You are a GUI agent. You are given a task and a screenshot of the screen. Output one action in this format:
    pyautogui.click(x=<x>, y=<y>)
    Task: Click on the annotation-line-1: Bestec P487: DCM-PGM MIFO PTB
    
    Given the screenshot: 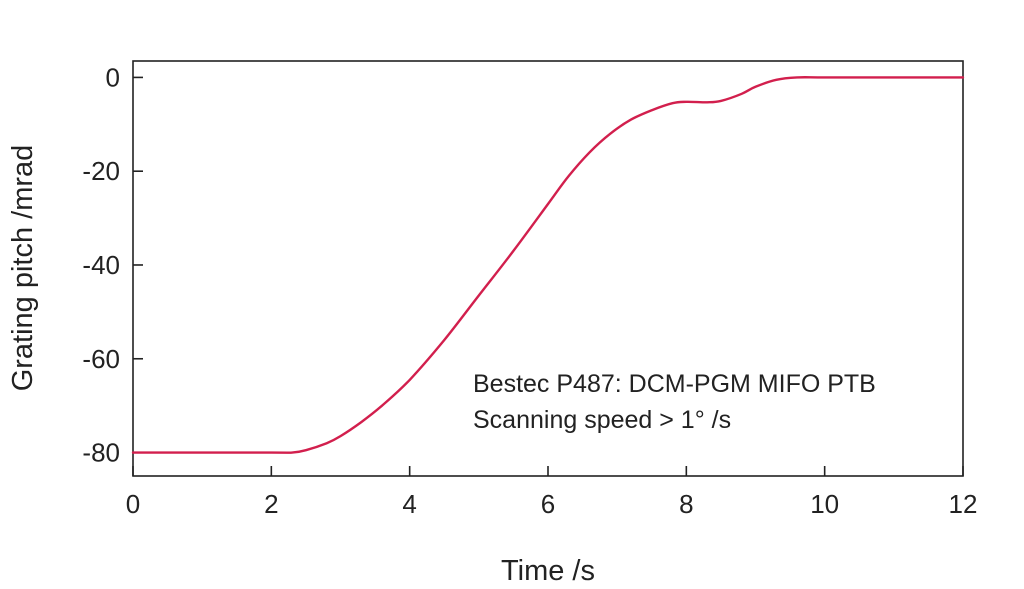 What is the action you would take?
    pyautogui.click(x=674, y=384)
    